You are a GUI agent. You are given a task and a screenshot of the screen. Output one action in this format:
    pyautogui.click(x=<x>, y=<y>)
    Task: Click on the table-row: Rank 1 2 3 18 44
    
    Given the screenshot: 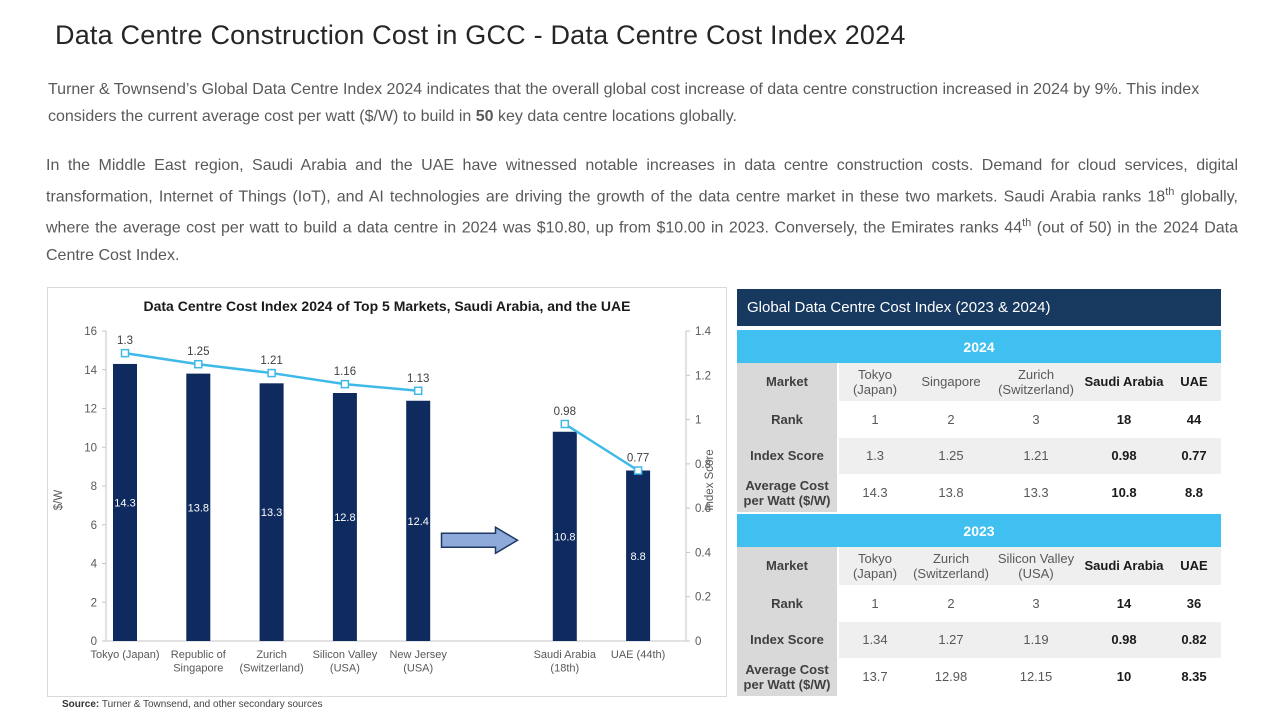 What is the action you would take?
    pyautogui.click(x=979, y=419)
    